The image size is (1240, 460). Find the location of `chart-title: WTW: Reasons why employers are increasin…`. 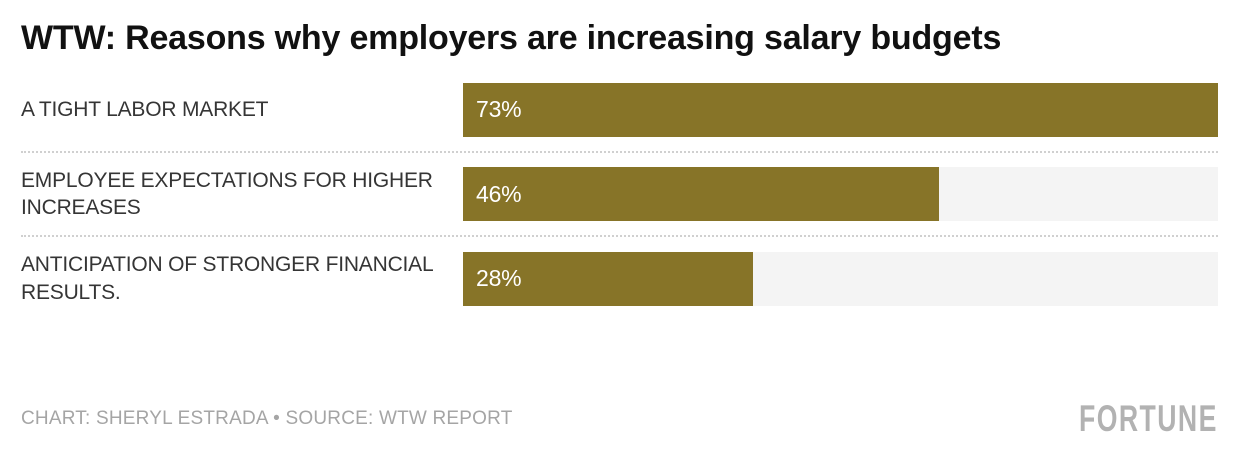

chart-title: WTW: Reasons why employers are increasin… is located at coordinates (511, 38).